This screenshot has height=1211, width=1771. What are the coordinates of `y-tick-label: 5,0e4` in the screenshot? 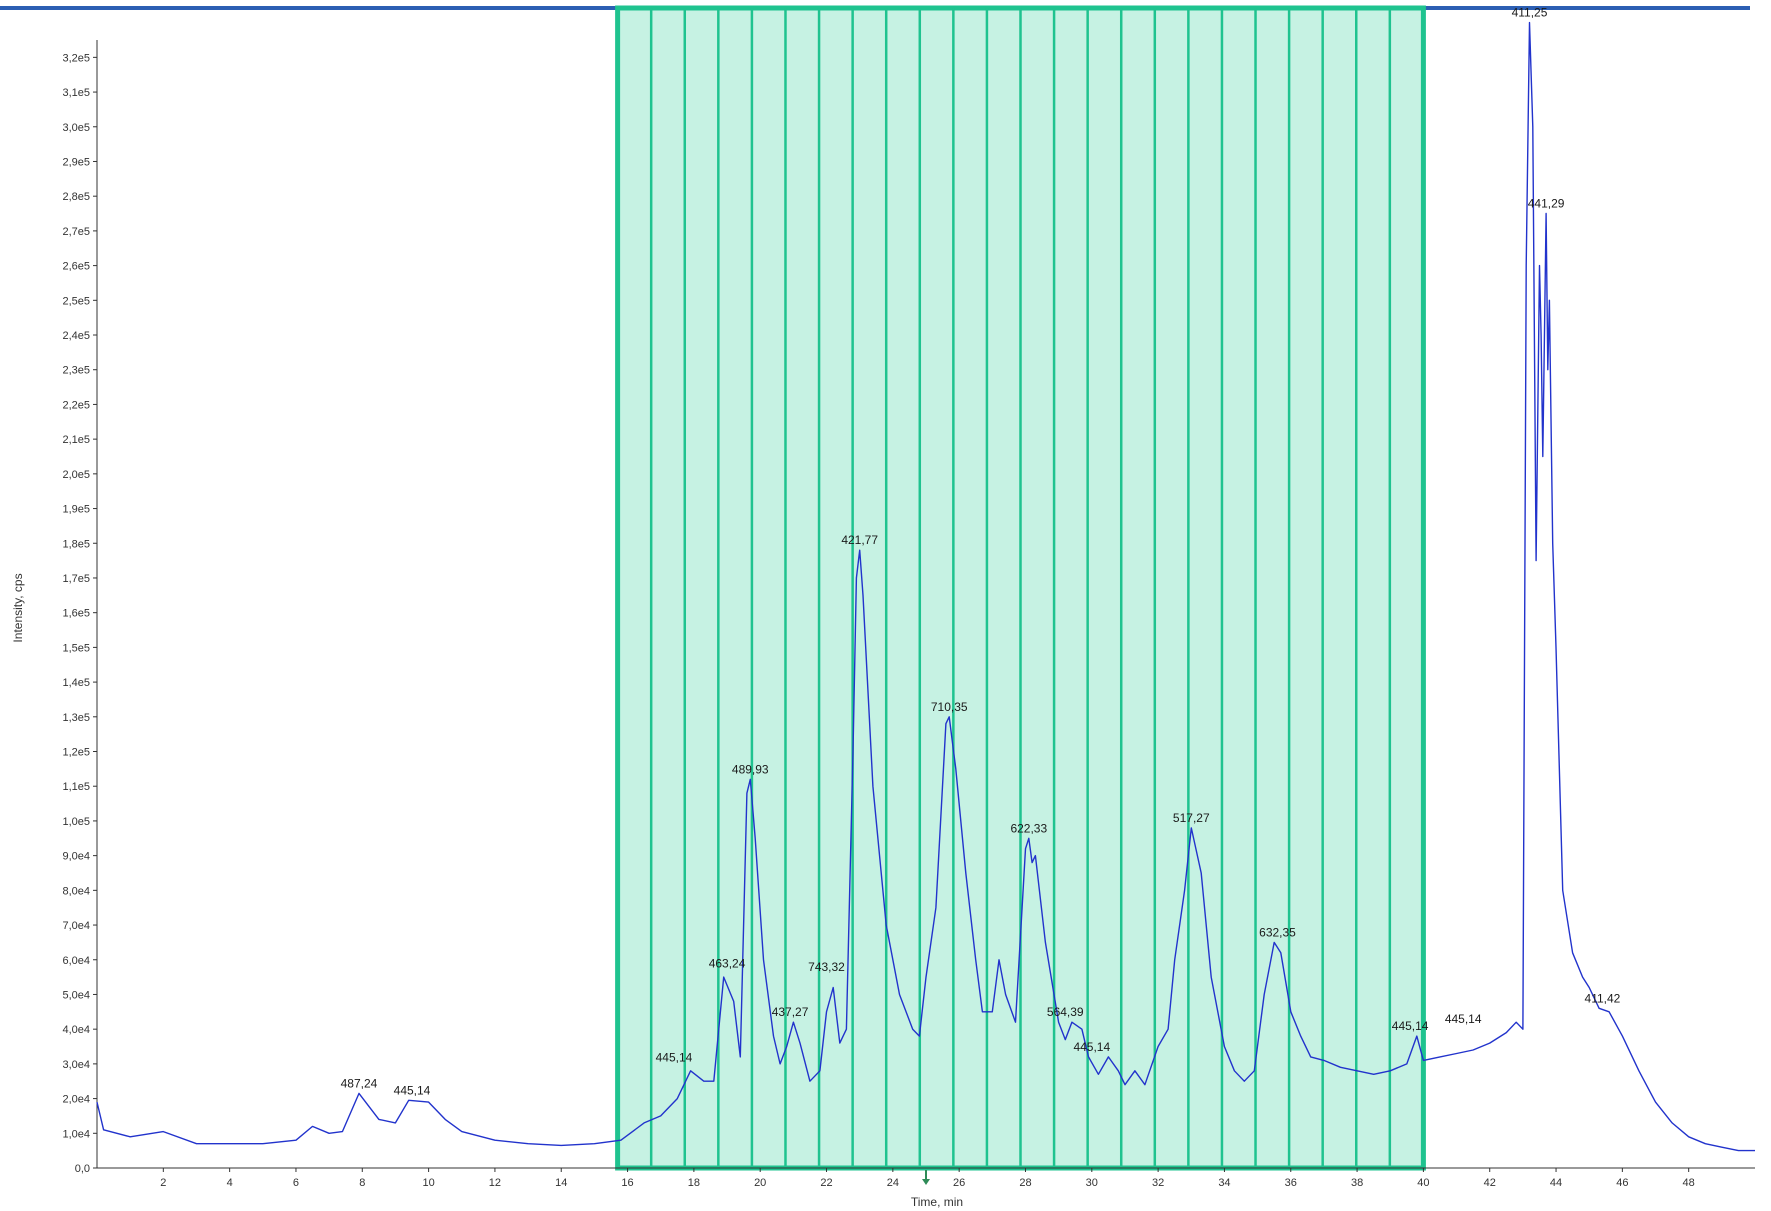 It's located at (76, 995).